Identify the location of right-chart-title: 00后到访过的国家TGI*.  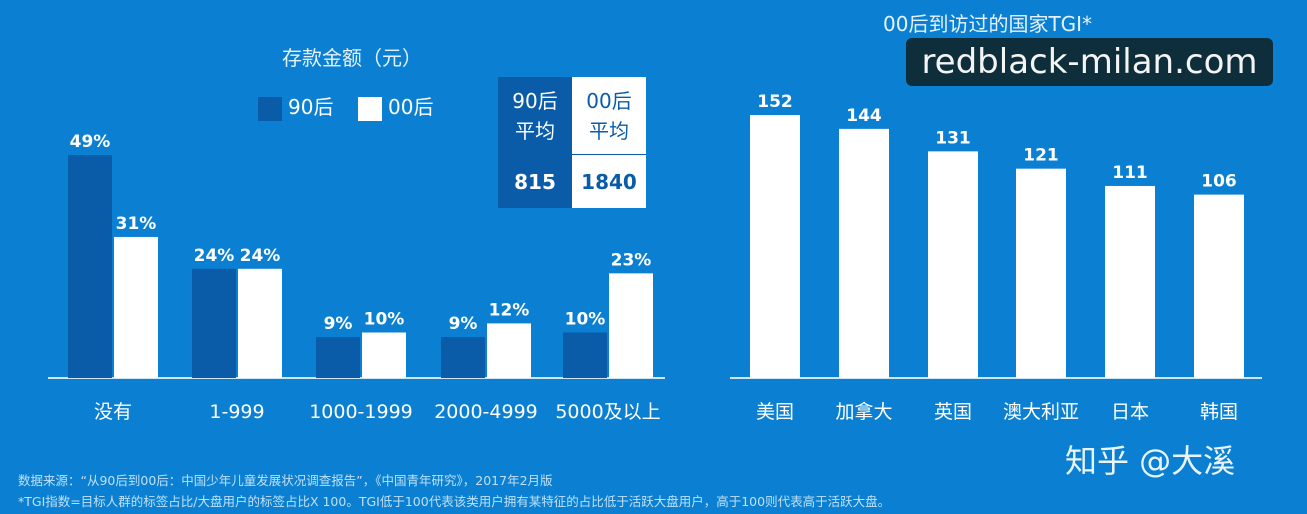
(988, 24).